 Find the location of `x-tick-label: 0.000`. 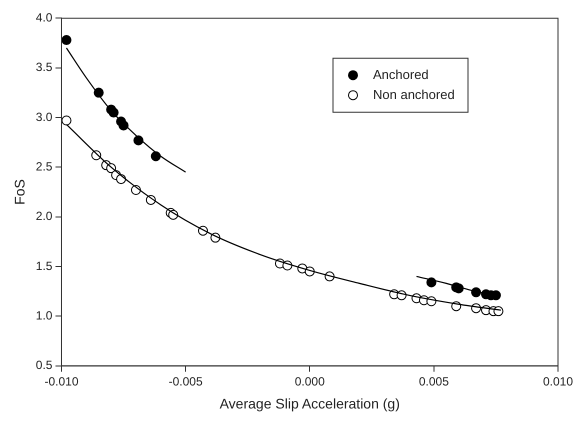

x-tick-label: 0.000 is located at coordinates (310, 381).